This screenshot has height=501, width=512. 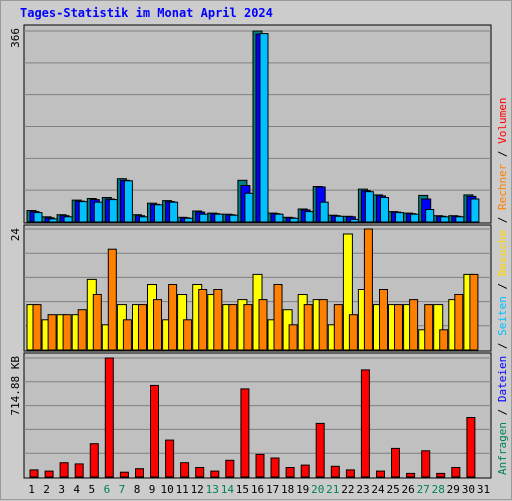 What do you see at coordinates (15, 386) in the screenshot?
I see `y-max-label-bottom: 714.88 KB` at bounding box center [15, 386].